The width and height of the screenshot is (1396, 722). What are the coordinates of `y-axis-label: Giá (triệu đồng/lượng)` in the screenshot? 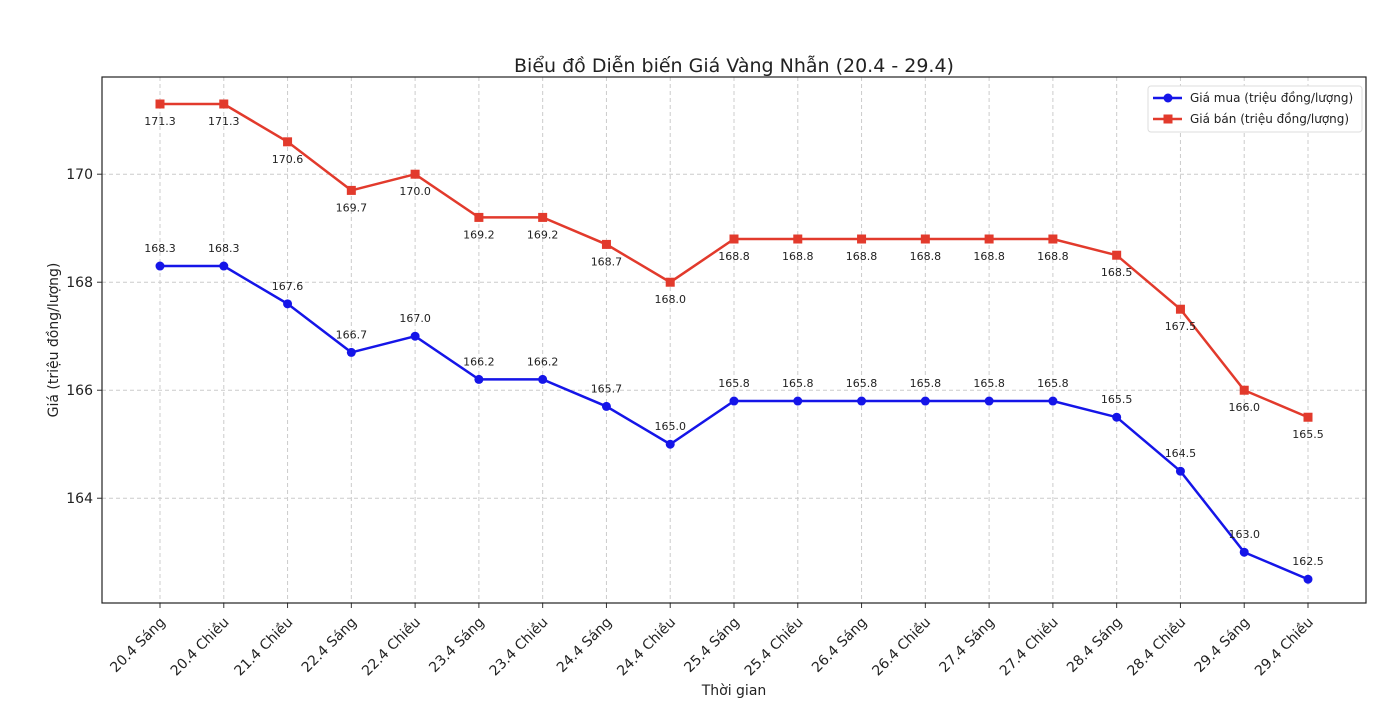 It's located at (53, 340).